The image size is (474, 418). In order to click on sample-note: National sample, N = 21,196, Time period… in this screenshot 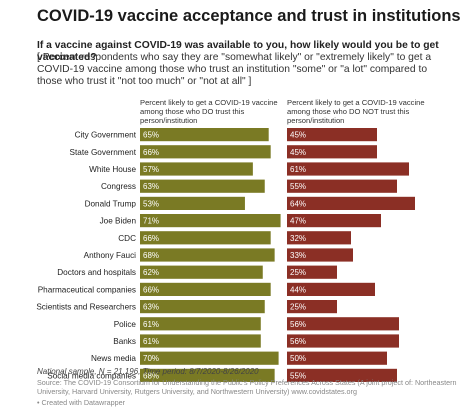, I will do `click(148, 371)`.